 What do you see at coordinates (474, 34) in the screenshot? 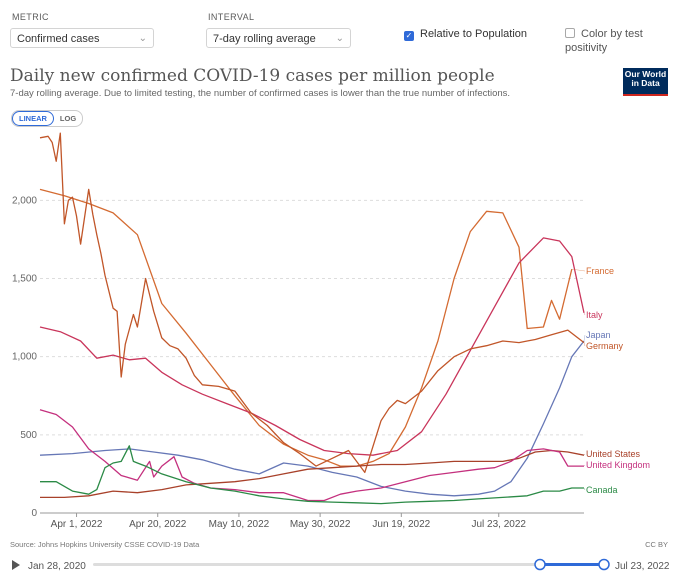
I see `relative-to-population-label: Relative to Population` at bounding box center [474, 34].